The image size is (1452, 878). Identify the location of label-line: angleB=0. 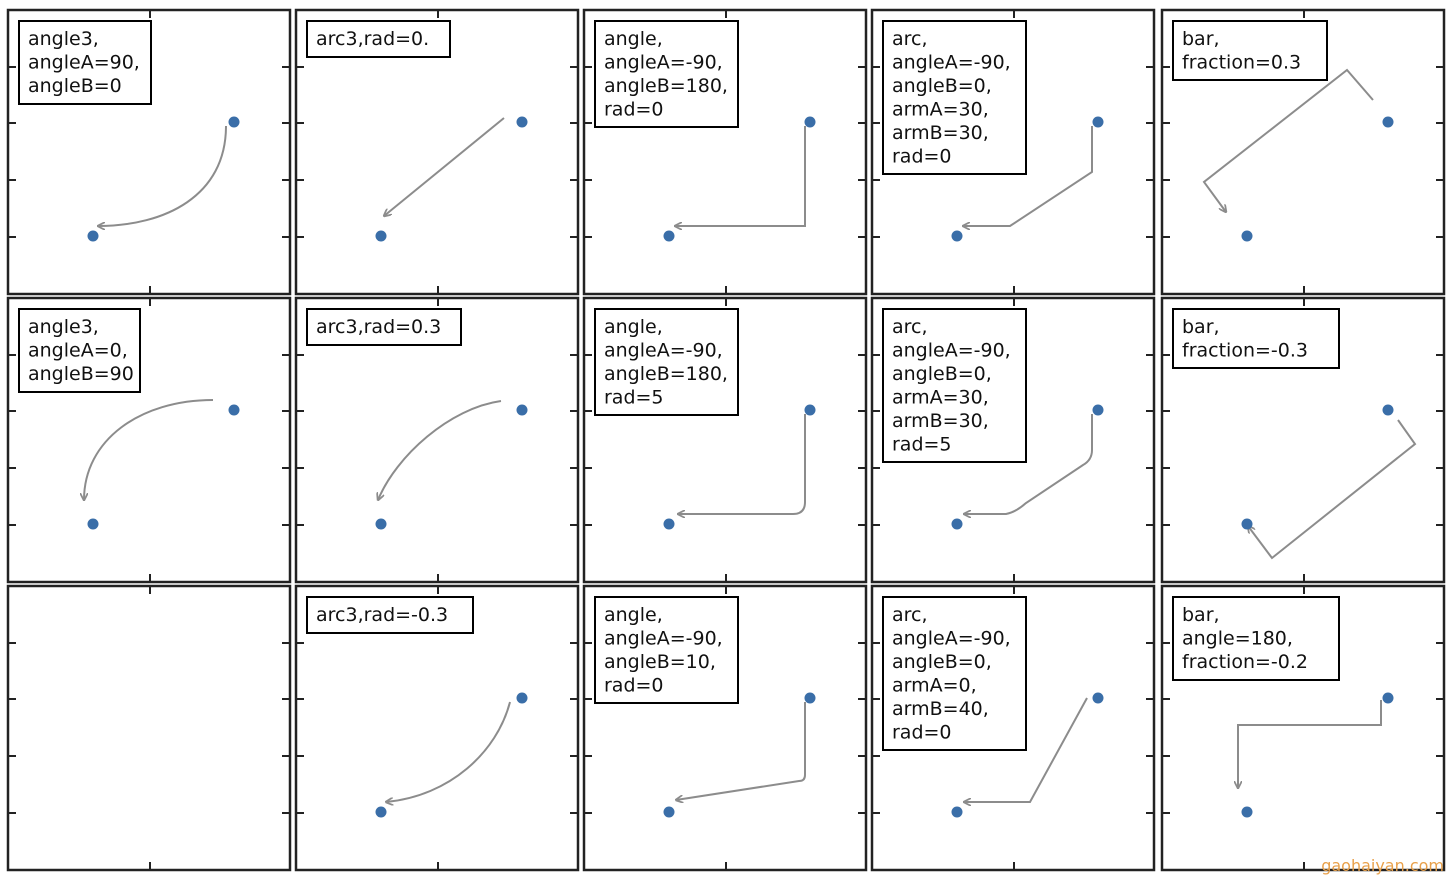
(75, 86).